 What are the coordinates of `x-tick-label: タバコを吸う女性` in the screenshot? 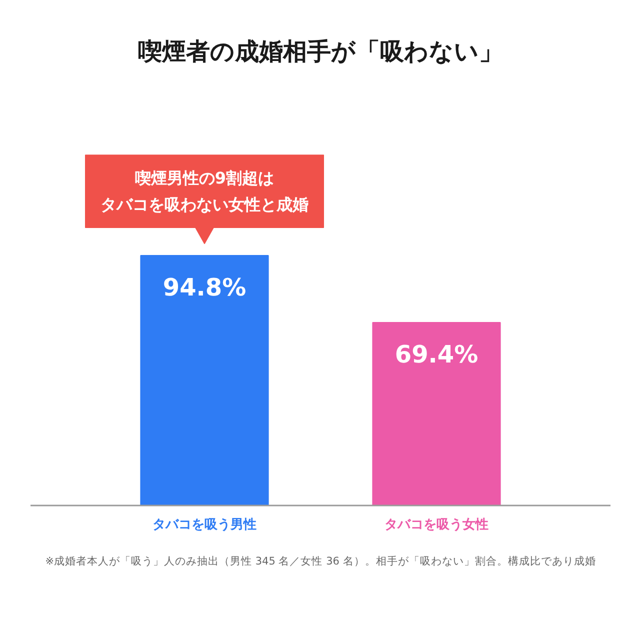 It's located at (436, 525).